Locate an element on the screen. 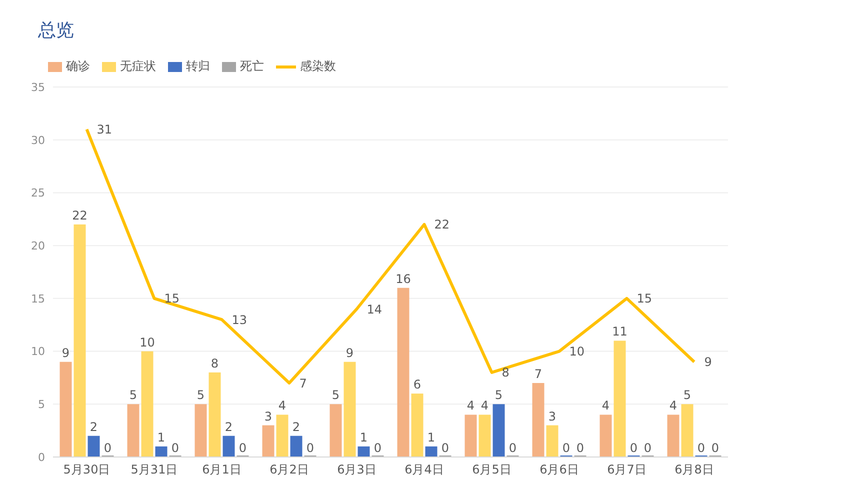  x-tick-label: 6月1日 is located at coordinates (222, 469).